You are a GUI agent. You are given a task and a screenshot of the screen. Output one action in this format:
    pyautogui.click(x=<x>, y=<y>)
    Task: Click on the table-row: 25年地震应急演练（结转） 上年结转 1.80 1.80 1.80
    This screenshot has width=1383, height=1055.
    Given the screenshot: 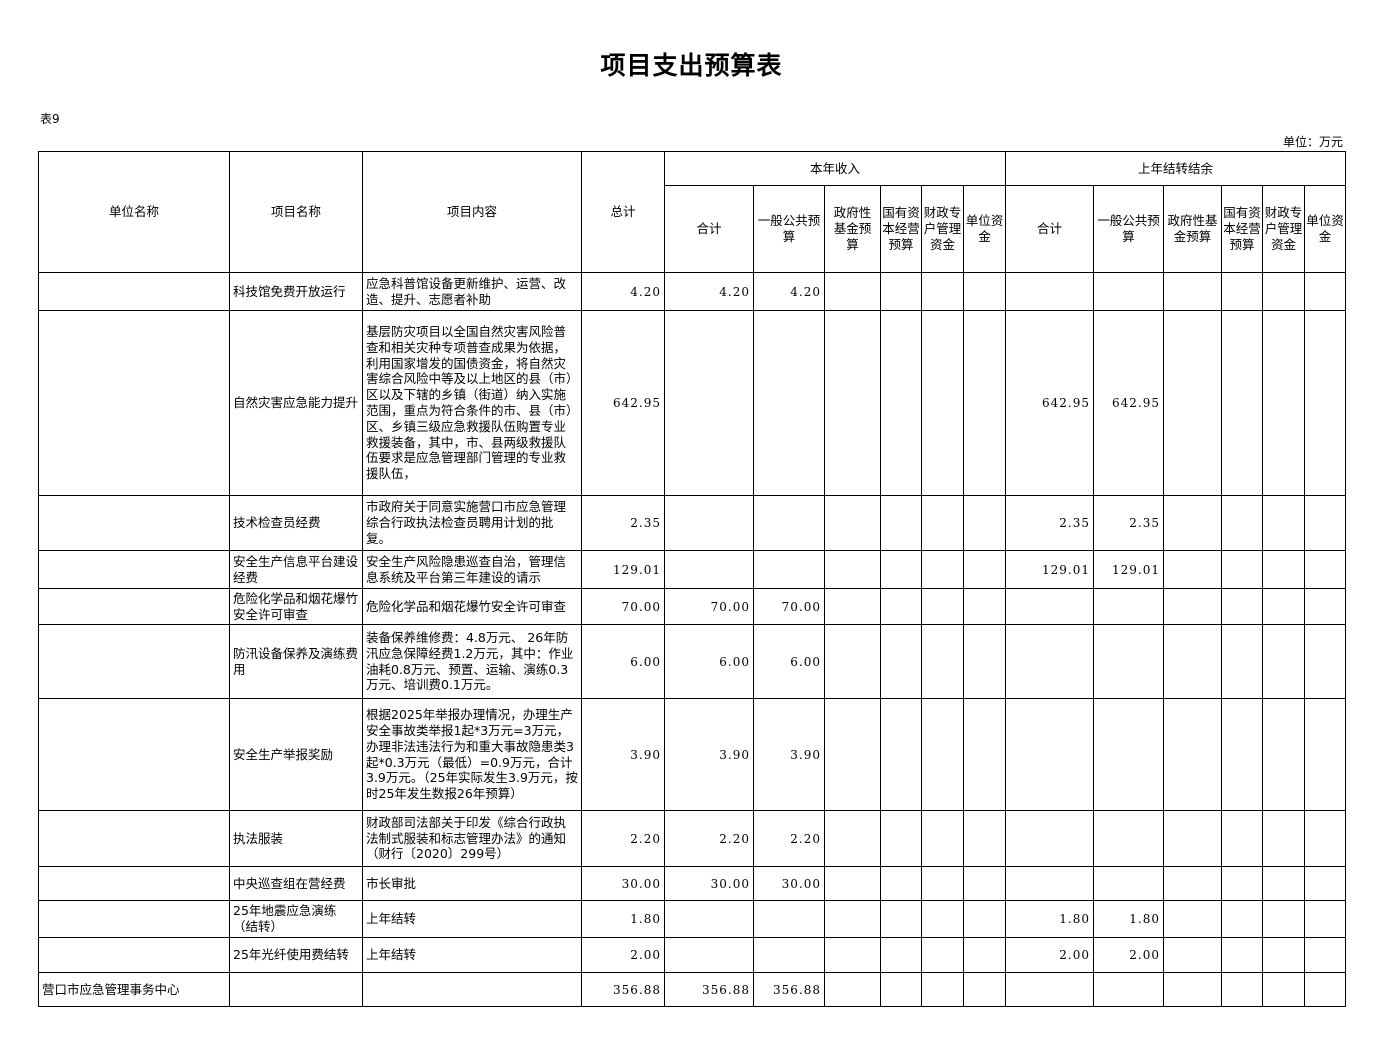 What is the action you would take?
    pyautogui.click(x=692, y=919)
    